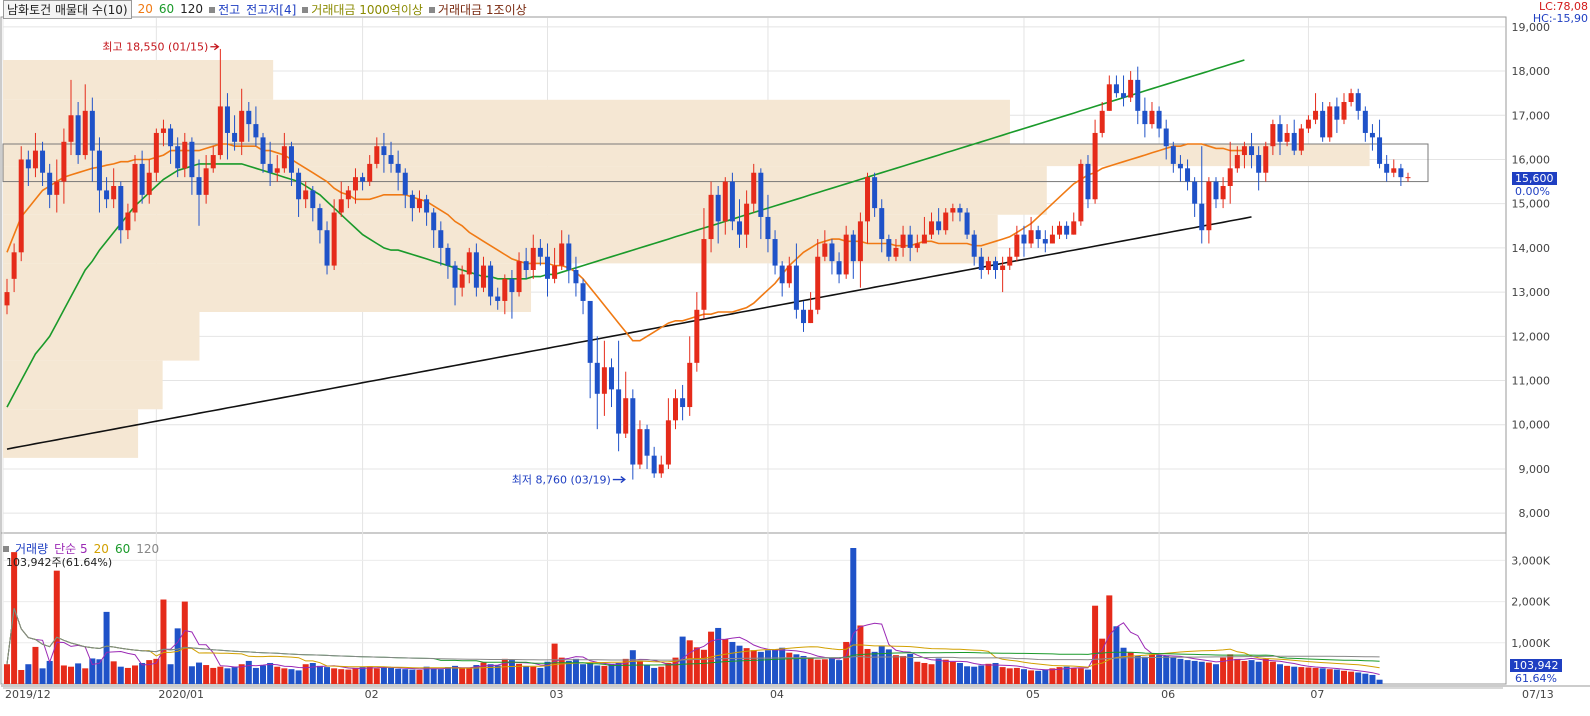 This screenshot has height=716, width=1590. Describe the element at coordinates (1531, 204) in the screenshot. I see `price-tick-label: 15,000` at that location.